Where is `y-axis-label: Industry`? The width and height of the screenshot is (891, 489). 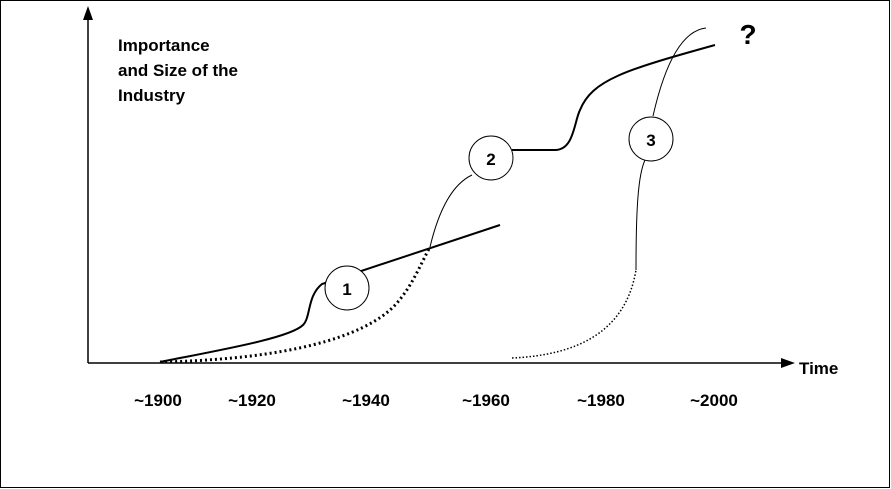
y-axis-label: Industry is located at coordinates (152, 95).